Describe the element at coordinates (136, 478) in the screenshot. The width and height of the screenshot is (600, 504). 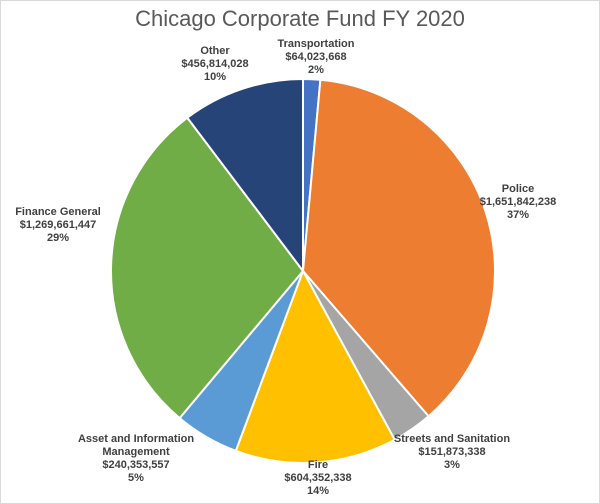
I see `slice-percent: 5%` at that location.